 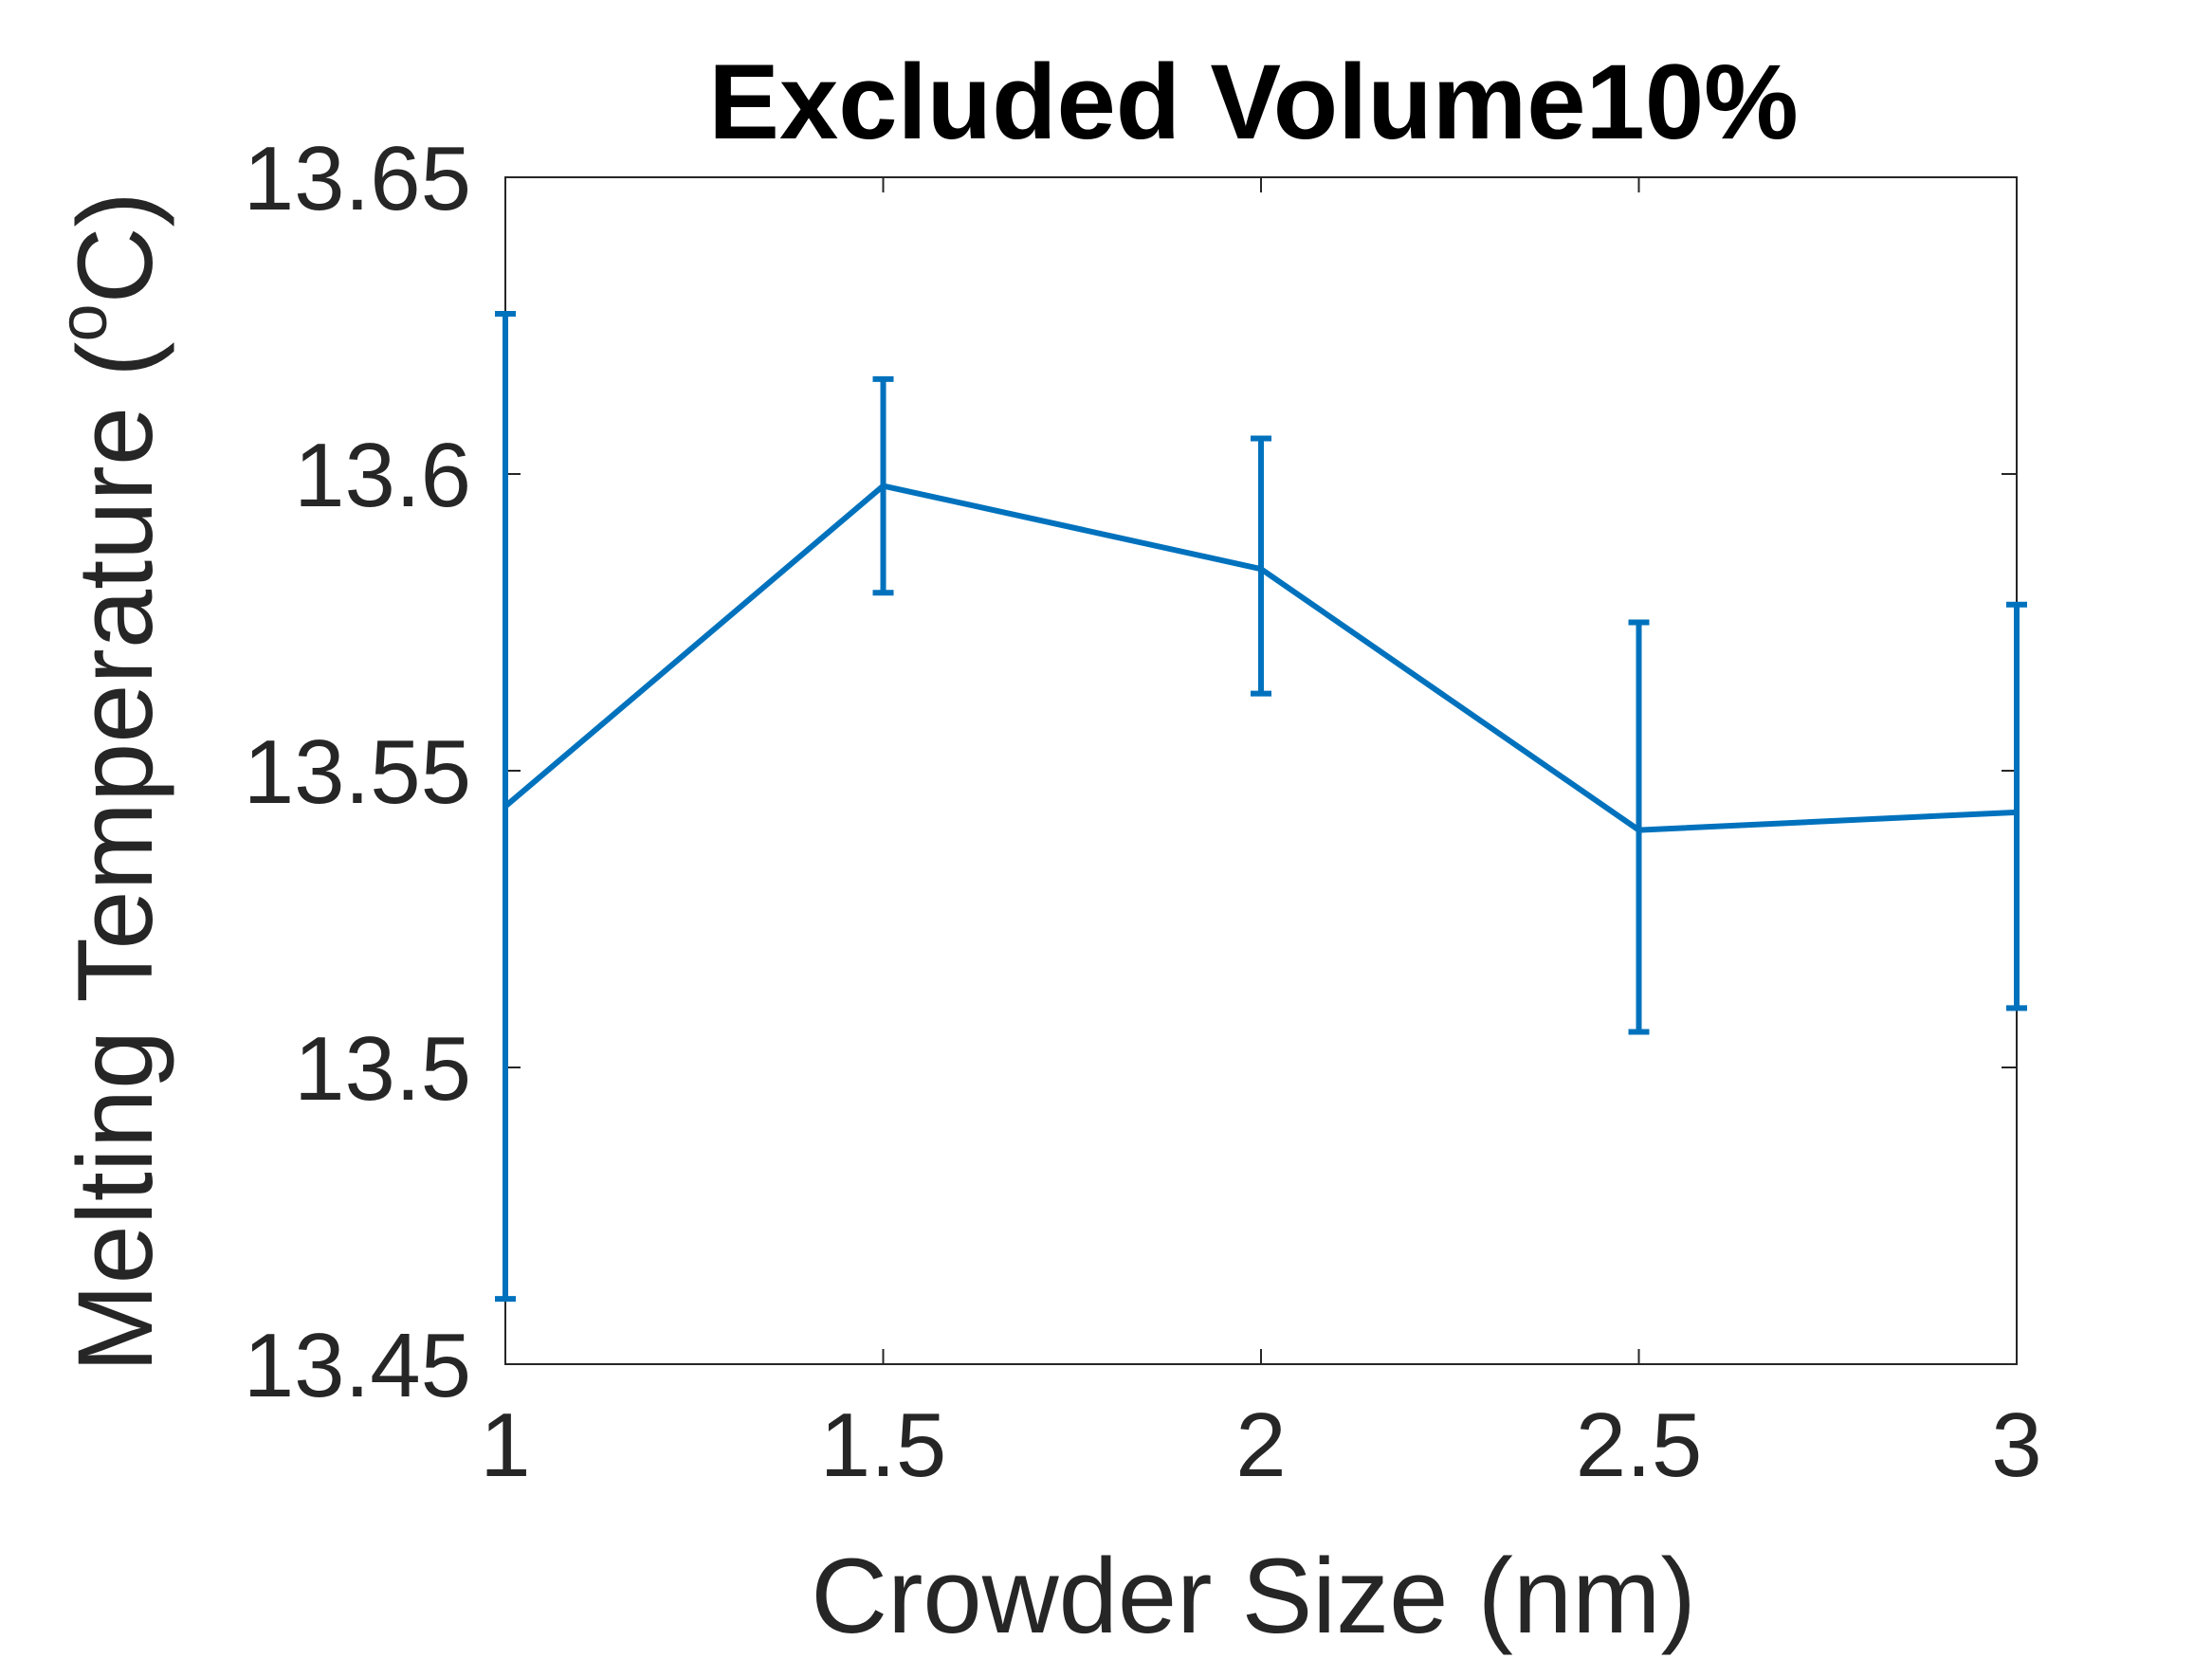 What do you see at coordinates (382, 1069) in the screenshot?
I see `y-tick-label: 13.5` at bounding box center [382, 1069].